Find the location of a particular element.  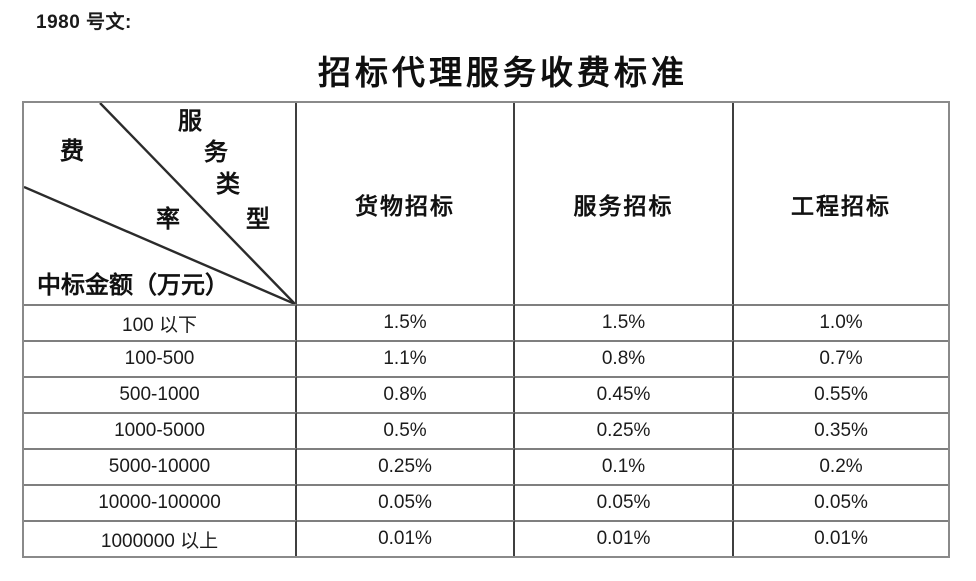

column-header-works: 工程招标 is located at coordinates (841, 206).